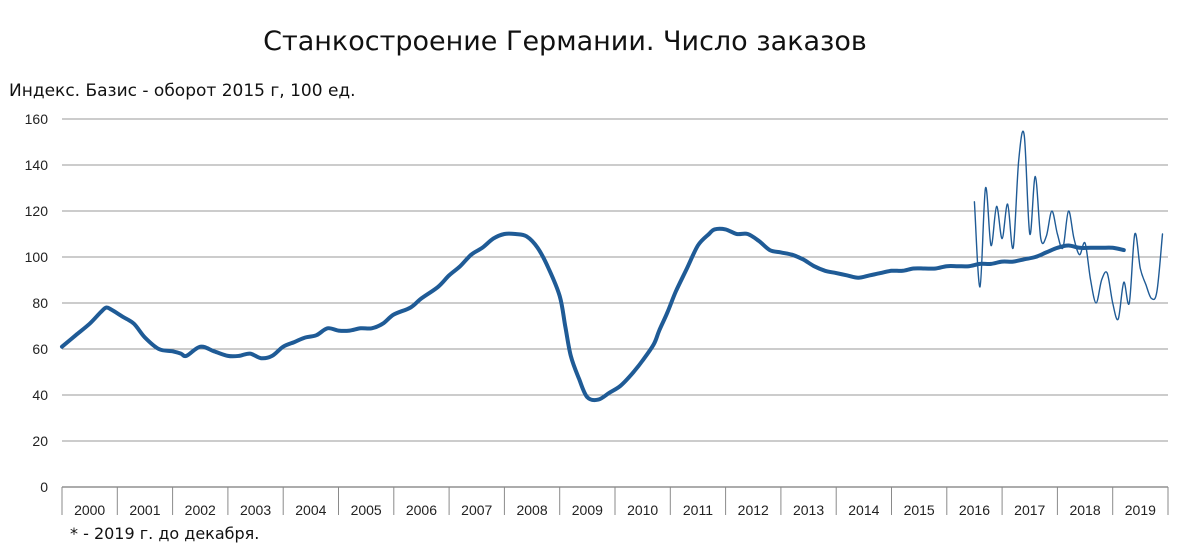 This screenshot has width=1184, height=555. Describe the element at coordinates (808, 510) in the screenshot. I see `x-tick-label: 2013` at that location.